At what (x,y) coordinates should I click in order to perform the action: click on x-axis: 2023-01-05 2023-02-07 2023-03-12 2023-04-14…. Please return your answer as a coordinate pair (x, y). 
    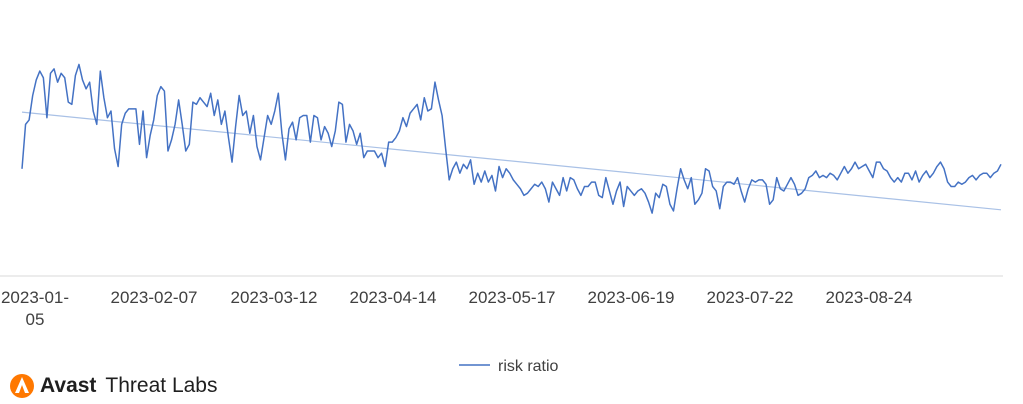
    Looking at the image, I should click on (501, 302).